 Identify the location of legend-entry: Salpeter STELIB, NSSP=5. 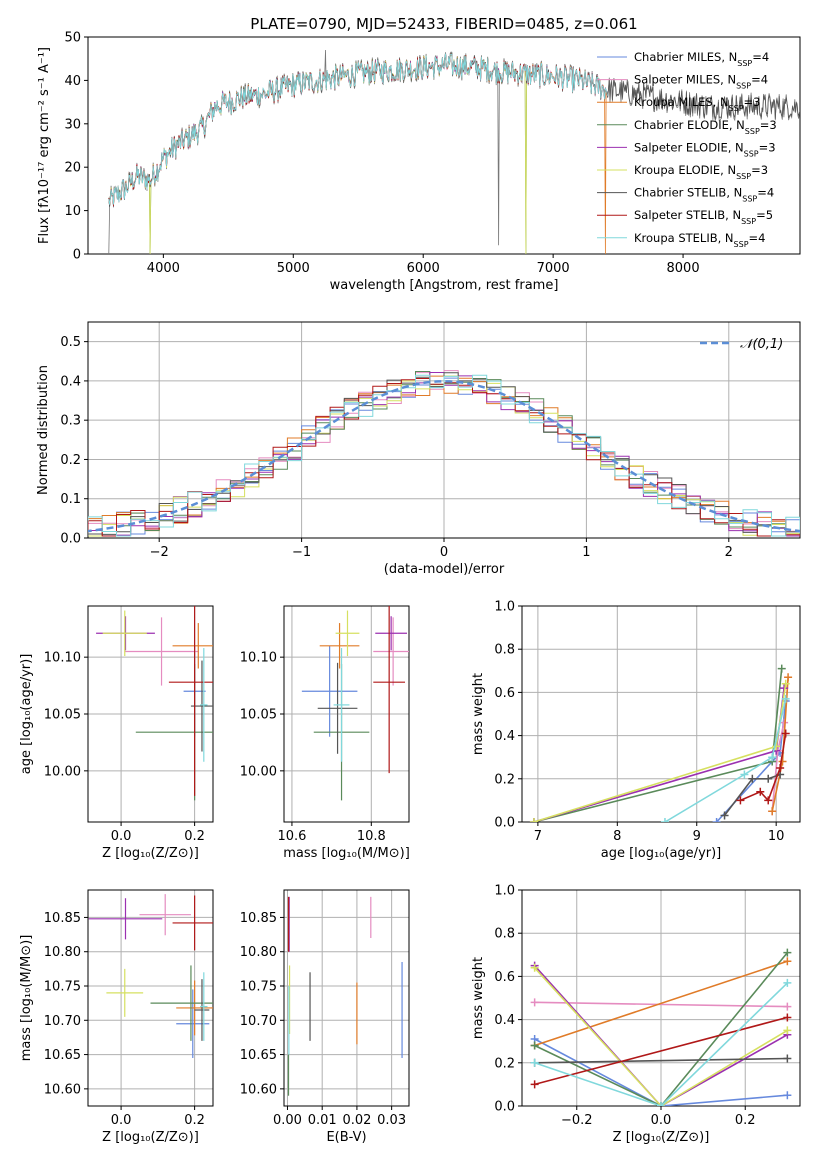
(703, 217).